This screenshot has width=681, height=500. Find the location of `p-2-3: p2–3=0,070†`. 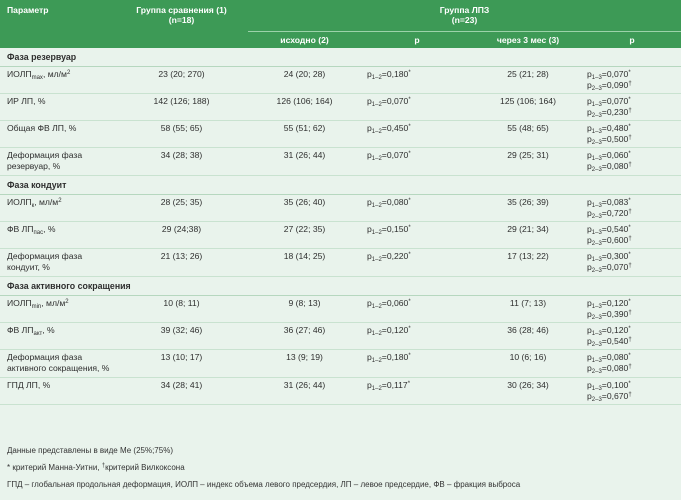

p-2-3: p2–3=0,070† is located at coordinates (609, 268).